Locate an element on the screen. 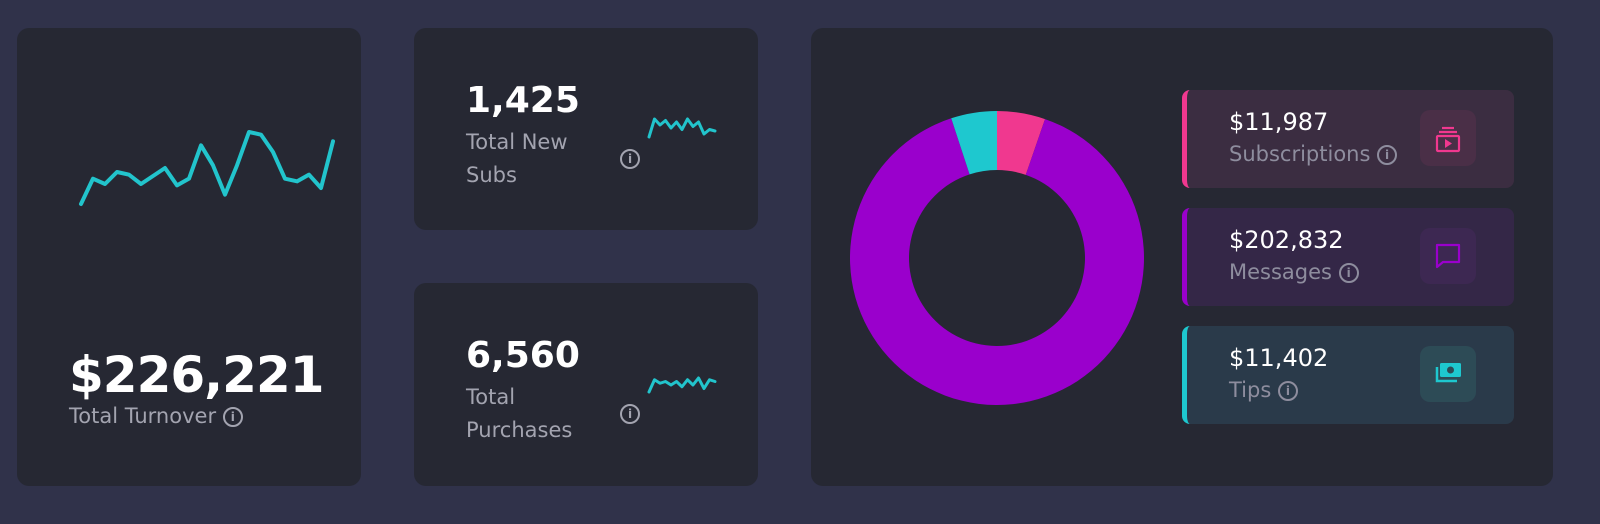 Image resolution: width=1600 pixels, height=524 pixels. messages-icon-box is located at coordinates (1448, 256).